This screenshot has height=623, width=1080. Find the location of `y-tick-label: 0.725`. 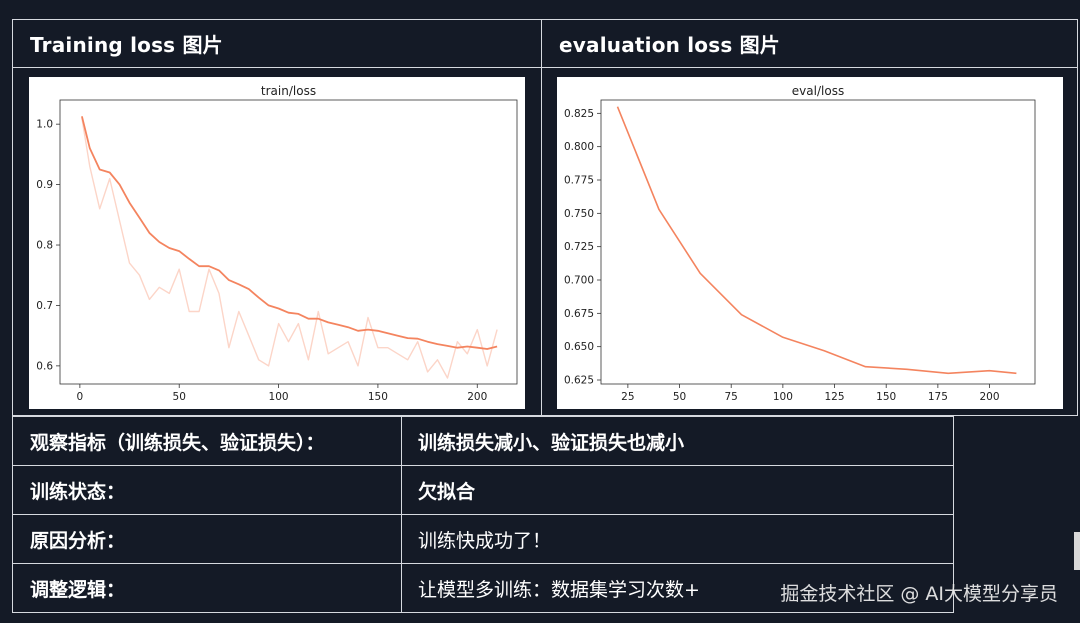

y-tick-label: 0.725 is located at coordinates (579, 247).